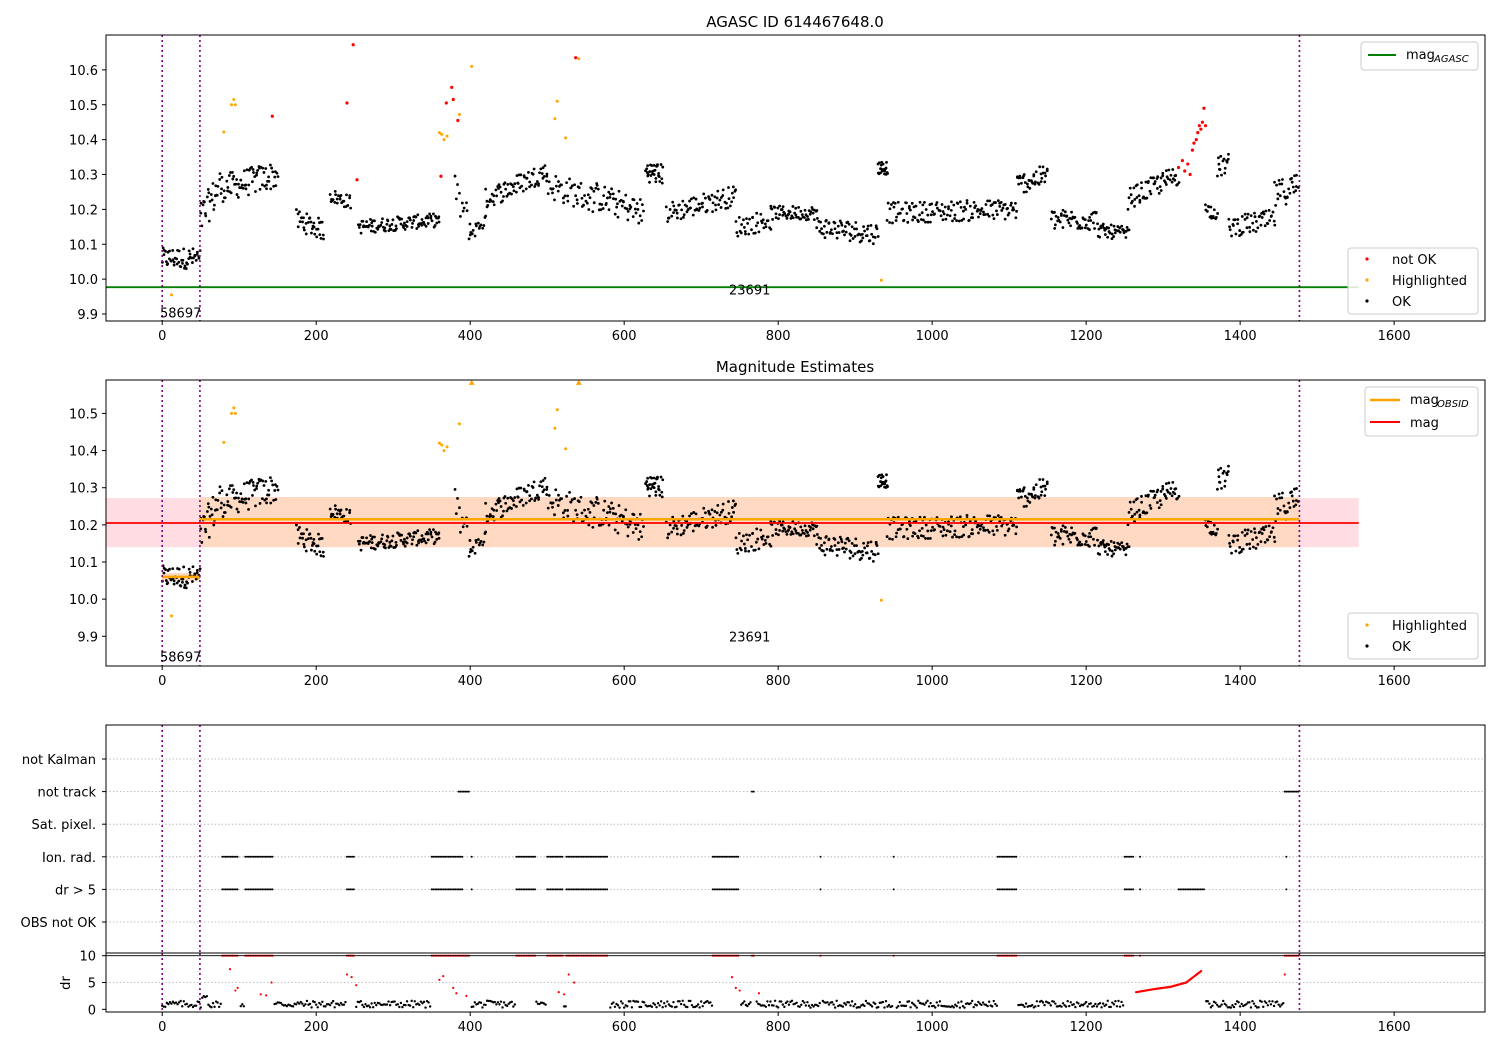  Describe the element at coordinates (272, 116) in the screenshot. I see `p1-not-ok-point` at that location.